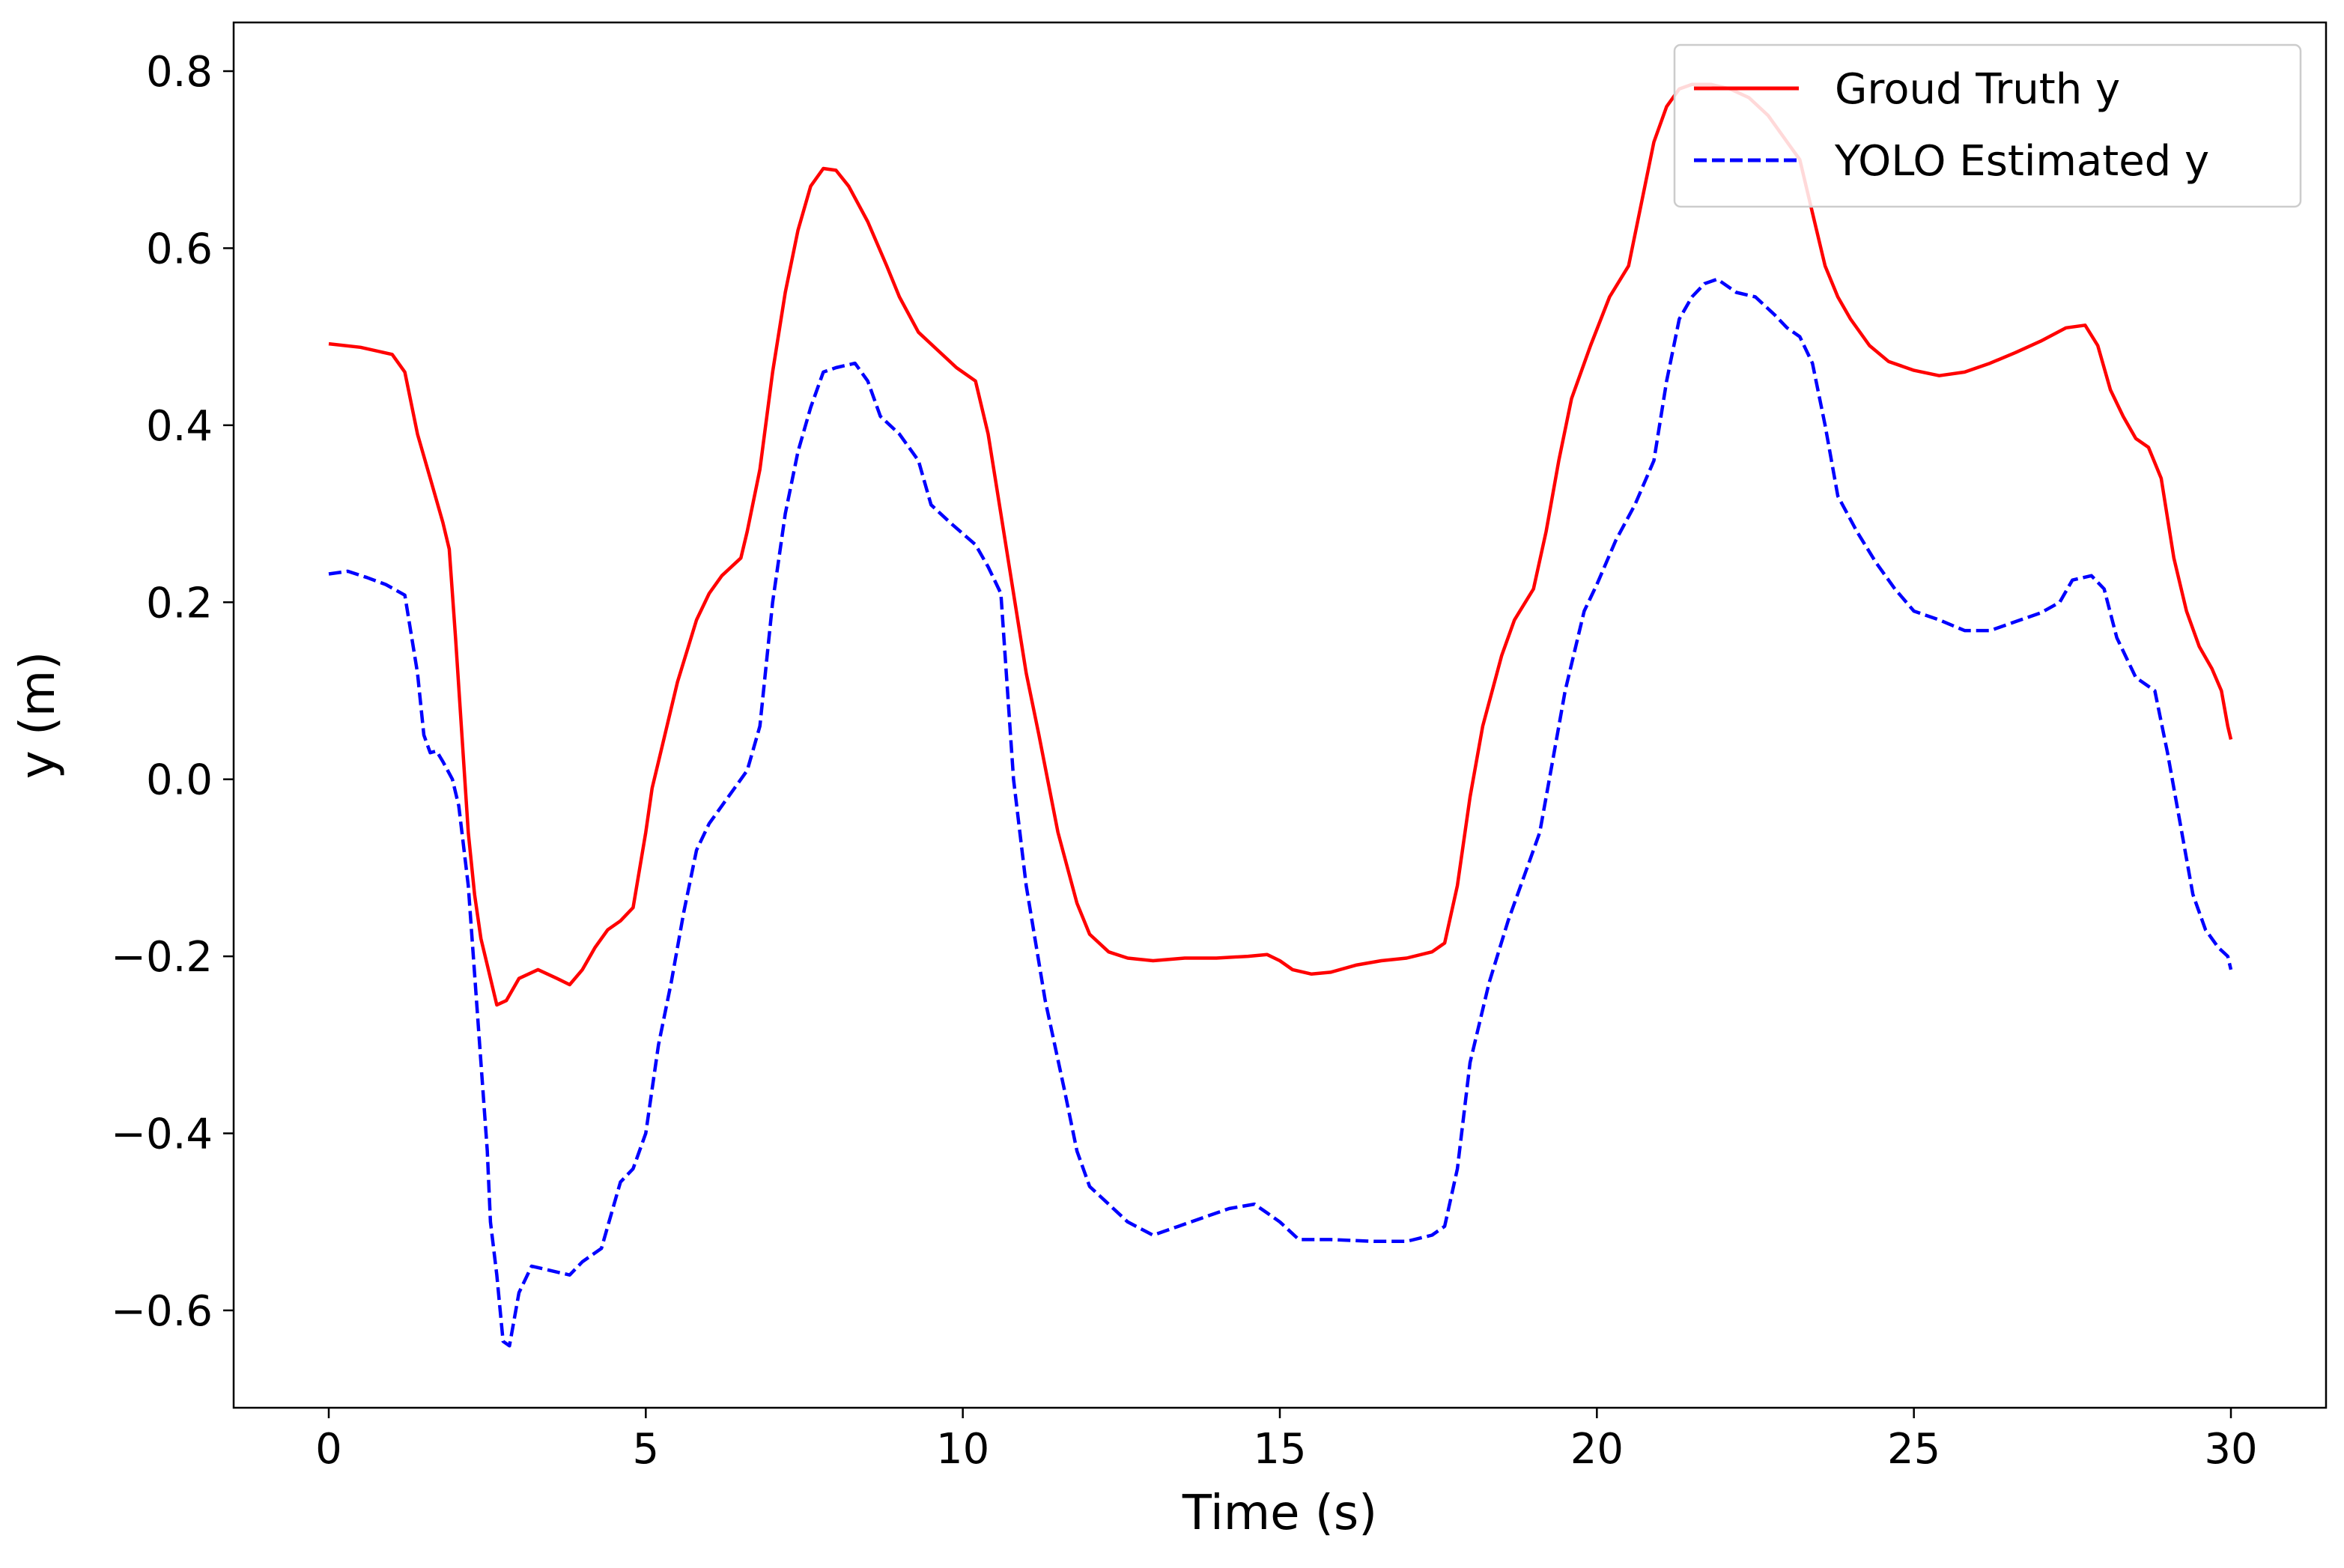 This screenshot has height=1568, width=2344. I want to click on y-axis-label: y (m), so click(38, 716).